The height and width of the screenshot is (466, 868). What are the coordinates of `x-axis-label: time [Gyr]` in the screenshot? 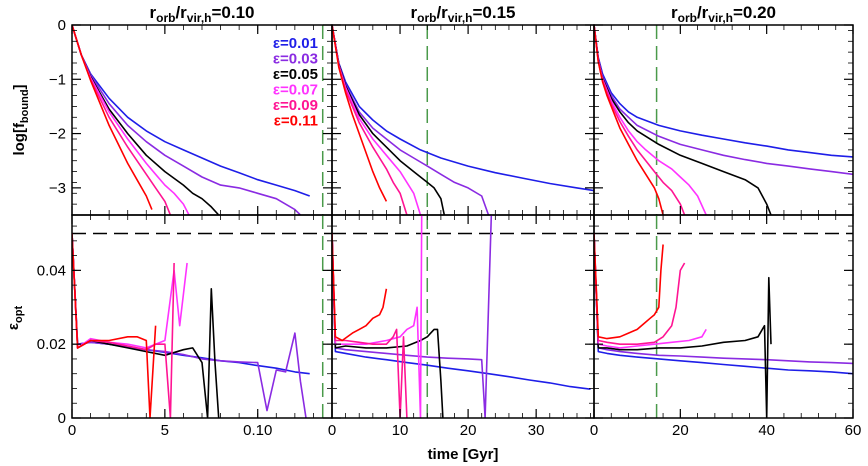 It's located at (463, 454).